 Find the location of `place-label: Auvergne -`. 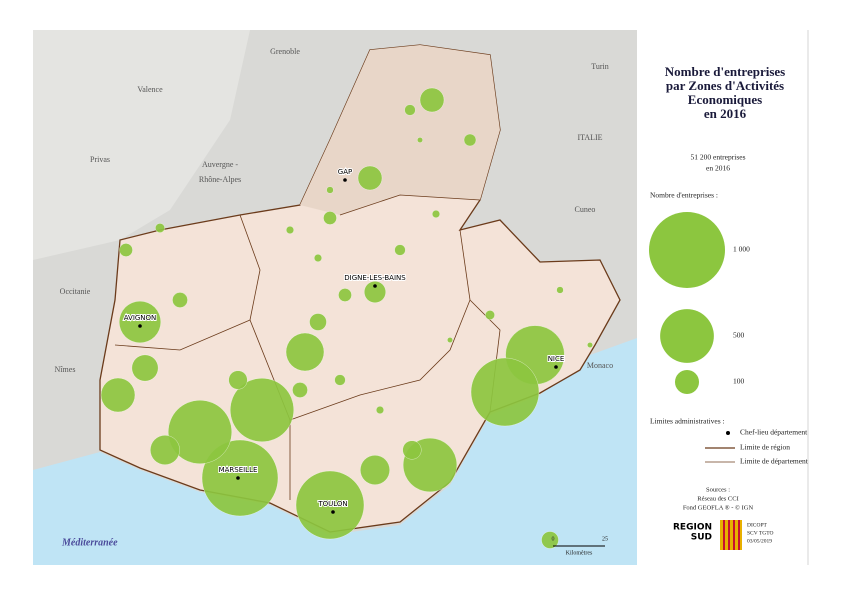

place-label: Auvergne - is located at coordinates (220, 164).